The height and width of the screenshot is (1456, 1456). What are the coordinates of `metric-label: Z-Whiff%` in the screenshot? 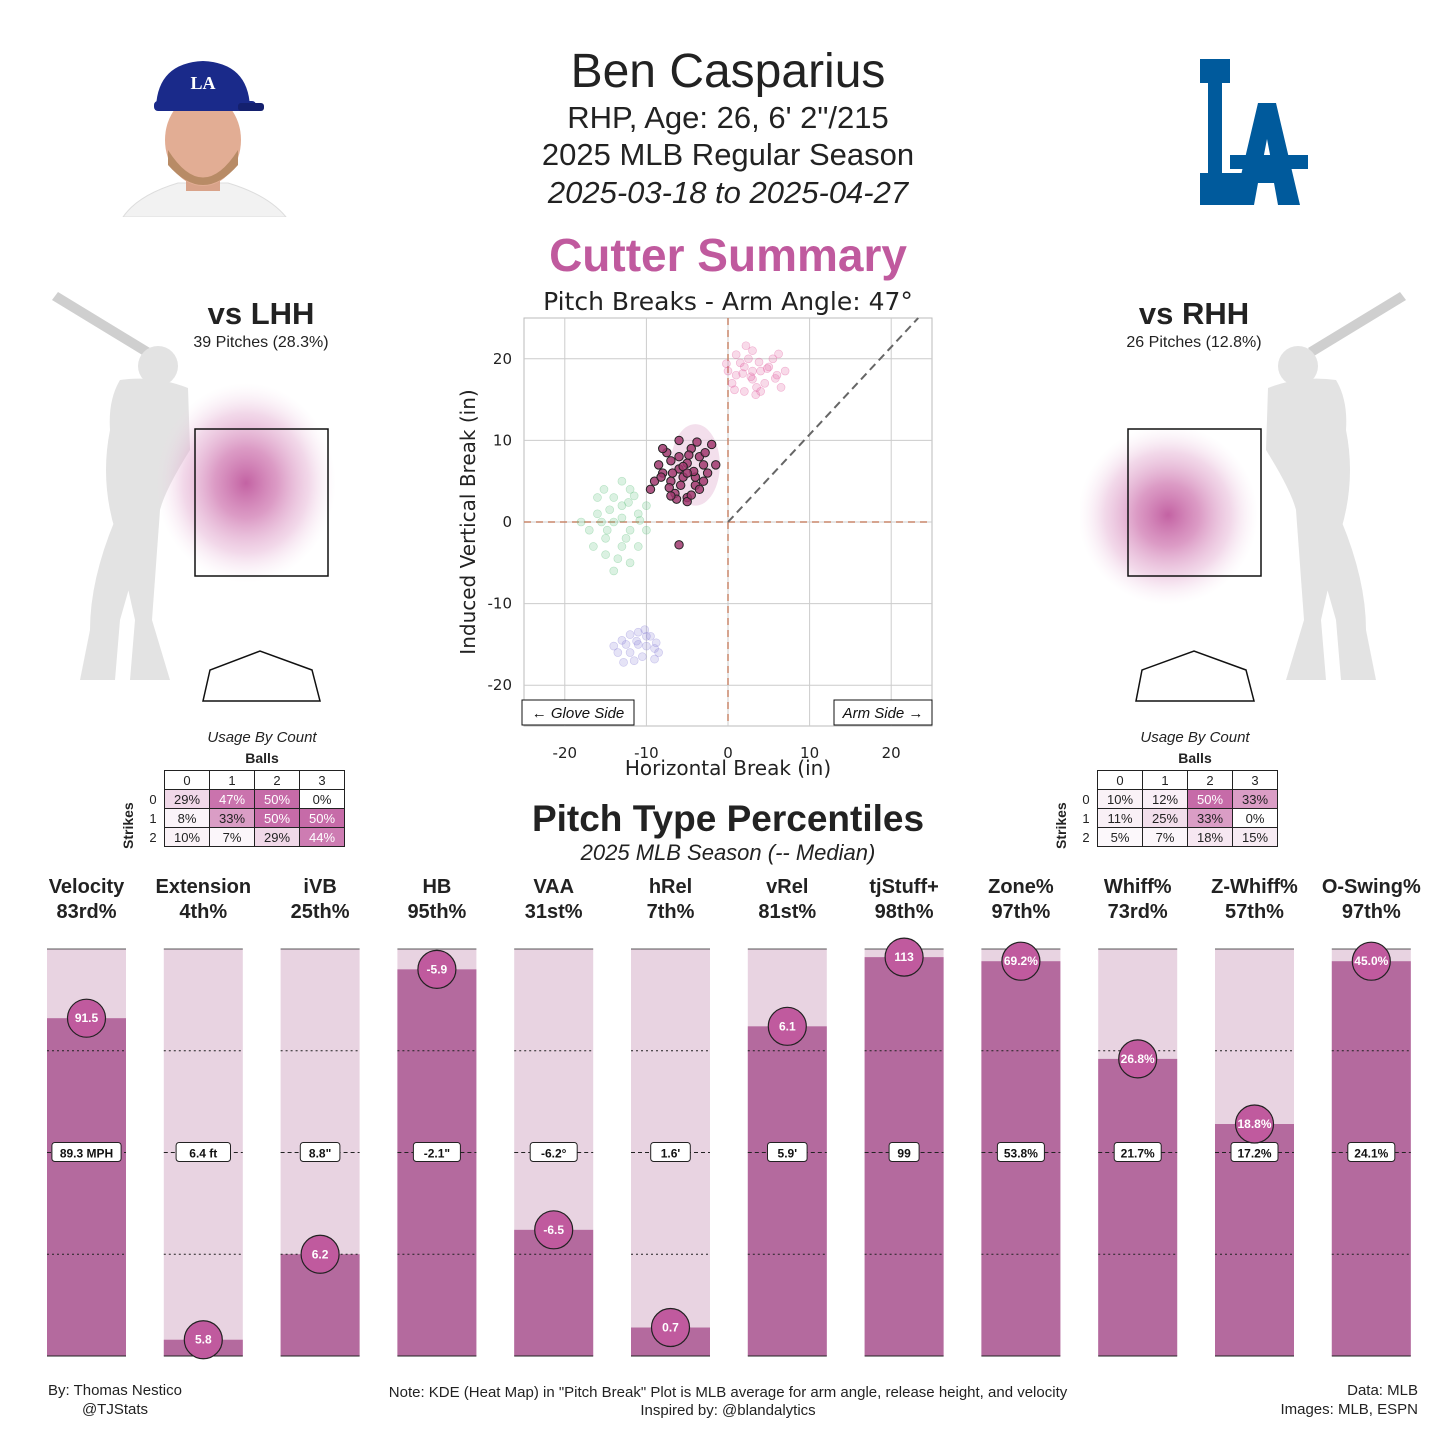 It's located at (1254, 887).